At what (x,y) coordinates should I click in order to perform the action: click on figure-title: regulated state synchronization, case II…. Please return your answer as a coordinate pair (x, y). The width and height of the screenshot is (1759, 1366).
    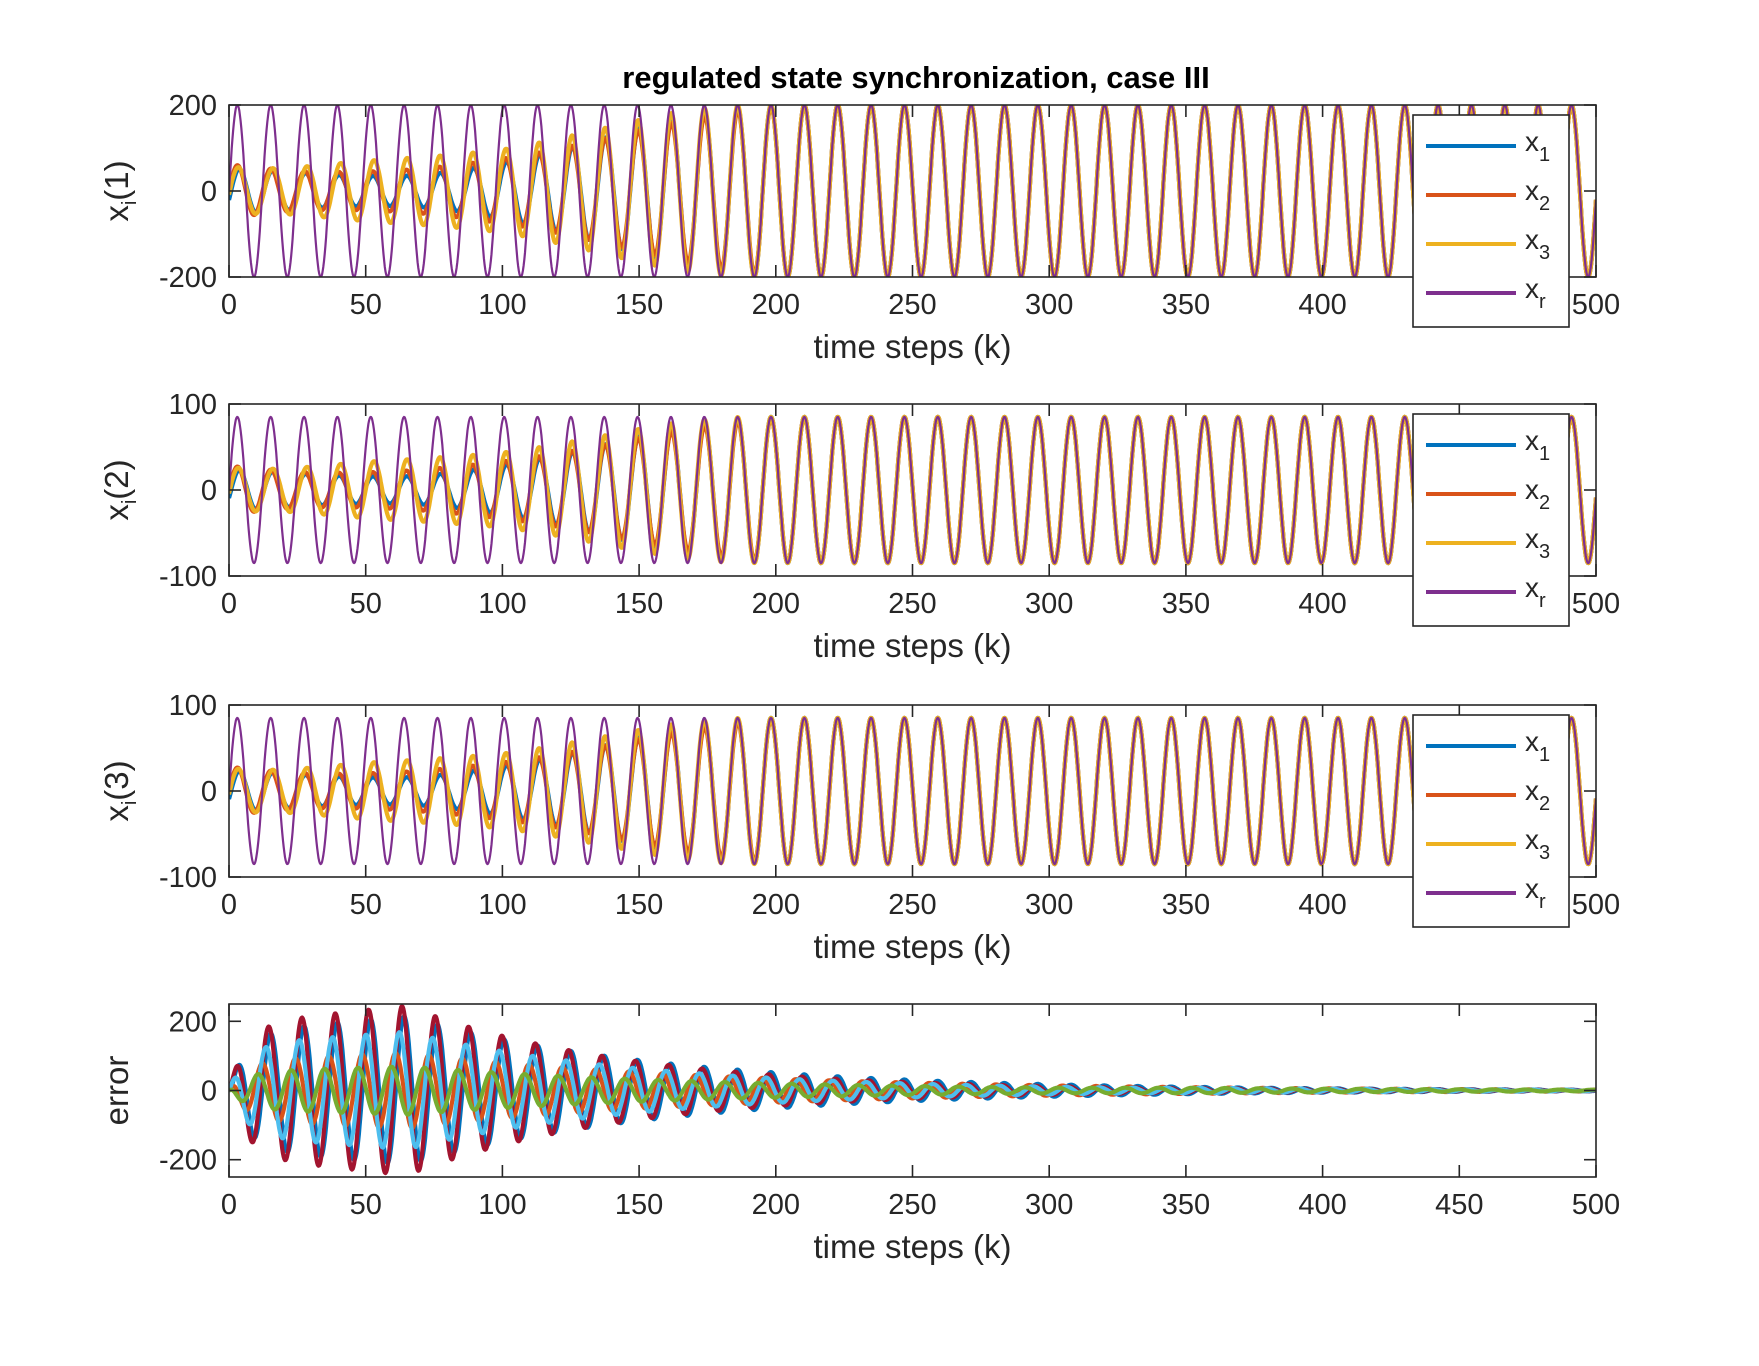
    Looking at the image, I should click on (915, 77).